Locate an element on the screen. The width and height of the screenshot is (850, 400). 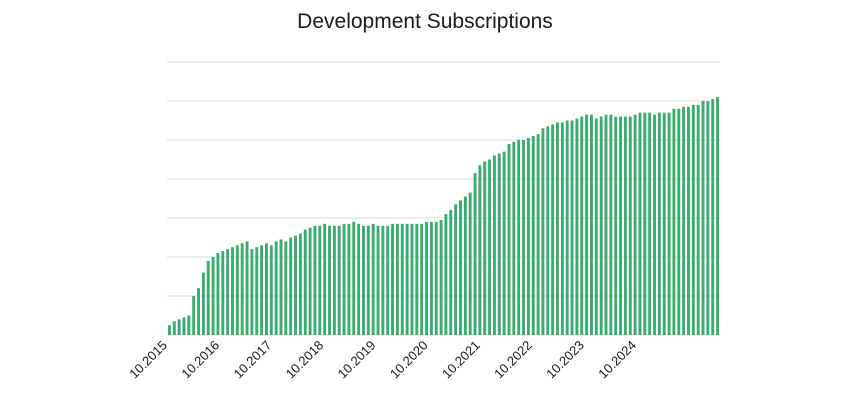
x-tick-label: 10.2019 is located at coordinates (357, 360).